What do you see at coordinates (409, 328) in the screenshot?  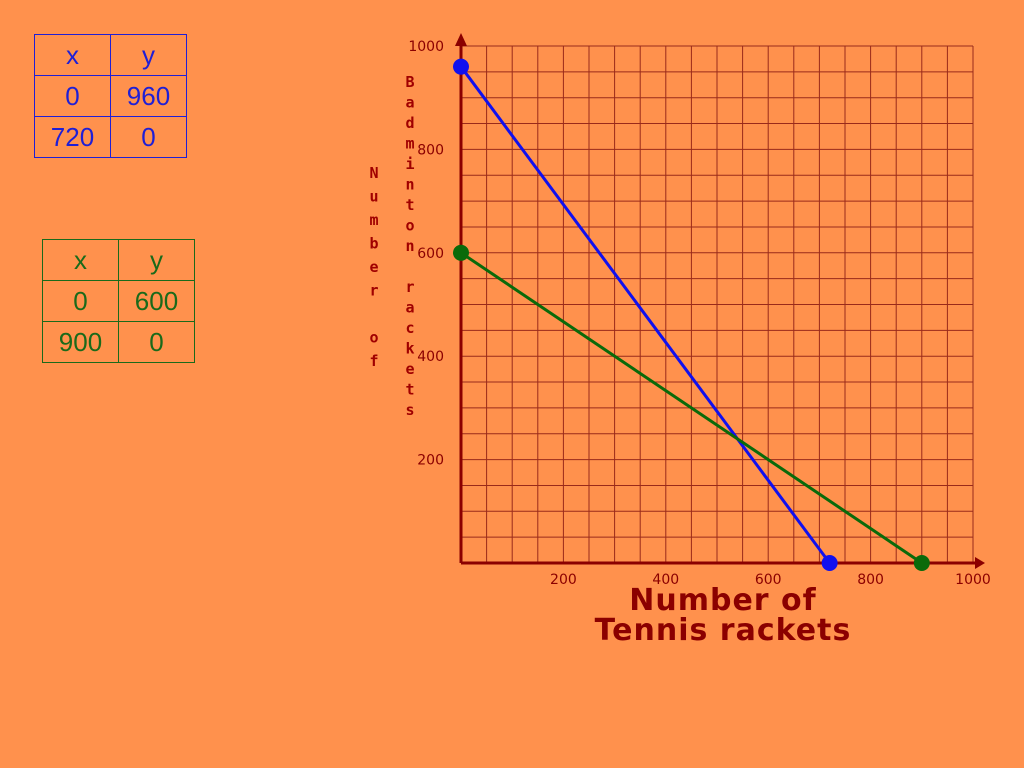 I see `y-axis-label-letter: c` at bounding box center [409, 328].